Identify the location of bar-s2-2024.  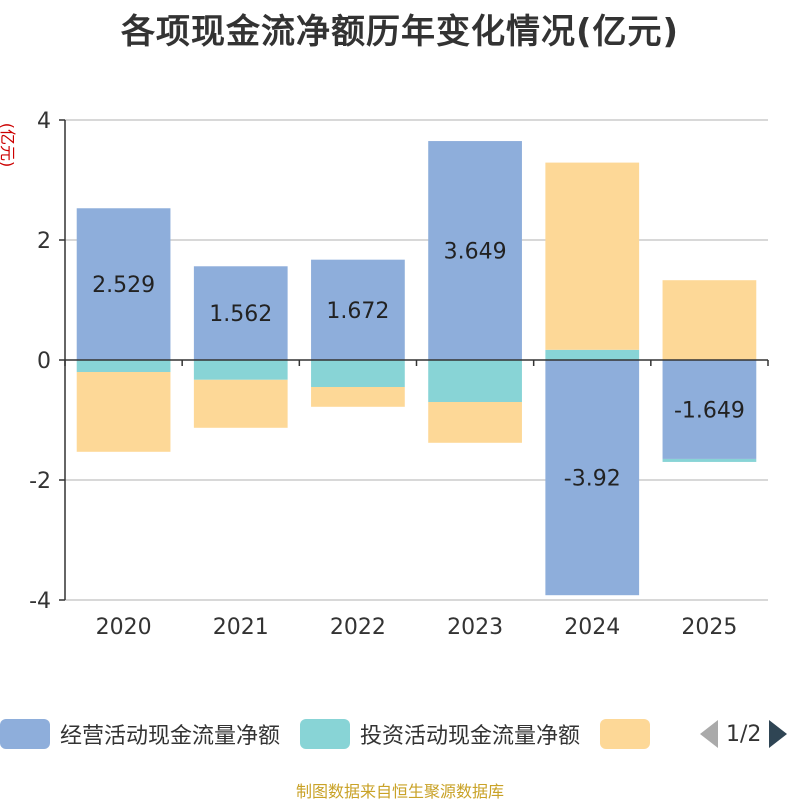
(592, 256).